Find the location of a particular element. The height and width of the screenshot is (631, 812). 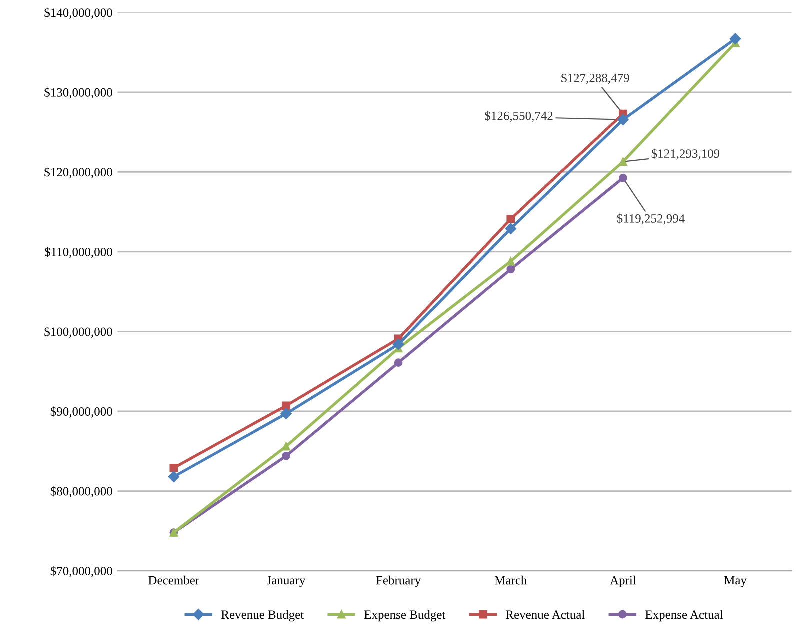

data-label: $119,252,994 is located at coordinates (651, 219).